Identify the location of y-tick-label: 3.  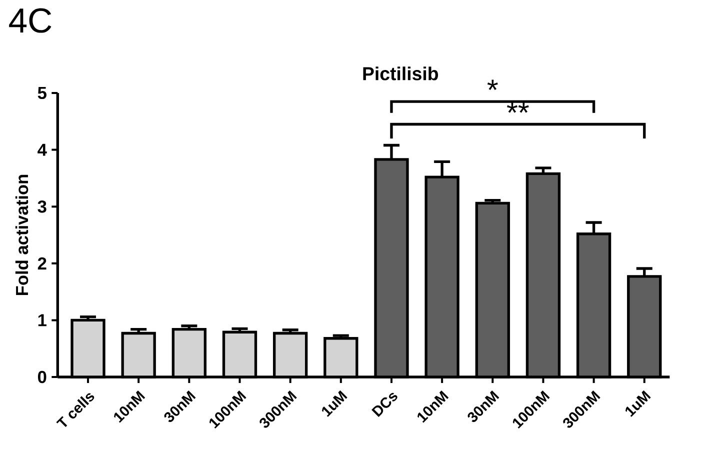
(42, 206).